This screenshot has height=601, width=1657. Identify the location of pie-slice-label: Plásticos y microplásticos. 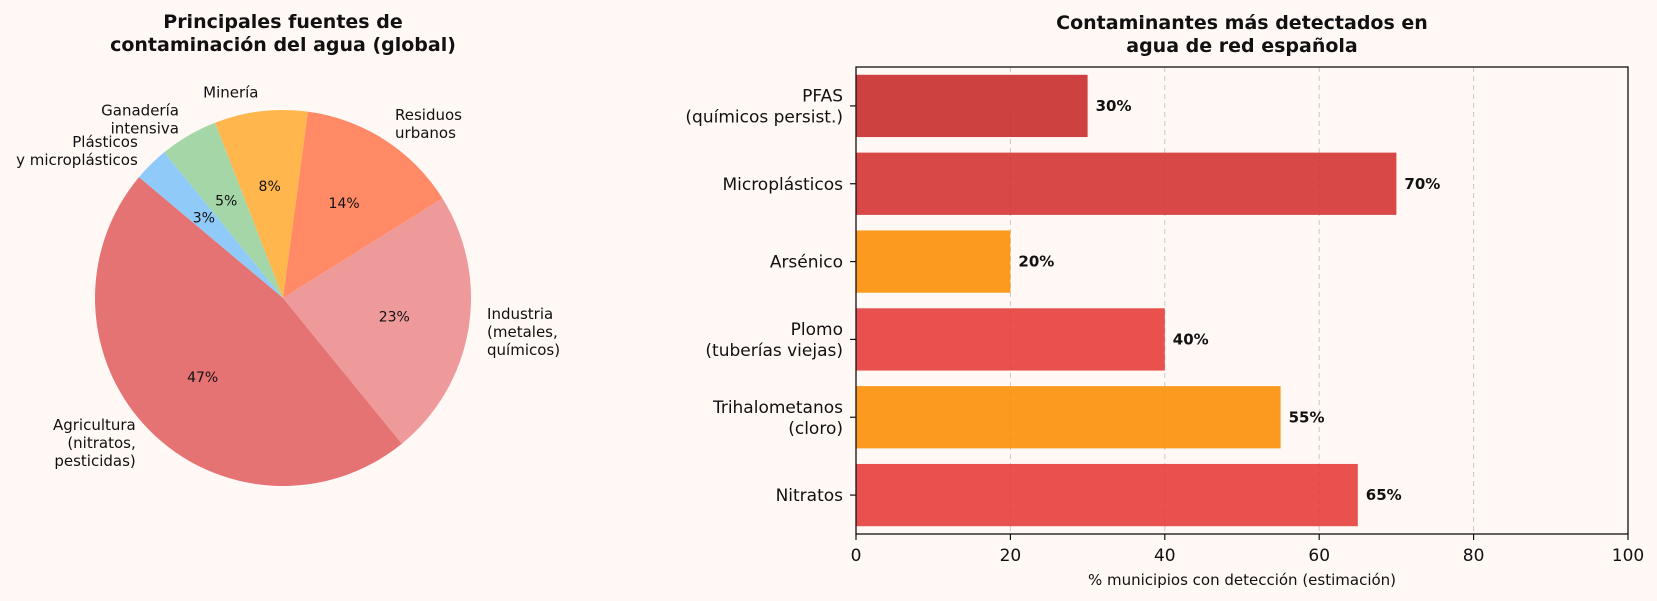
(77, 151).